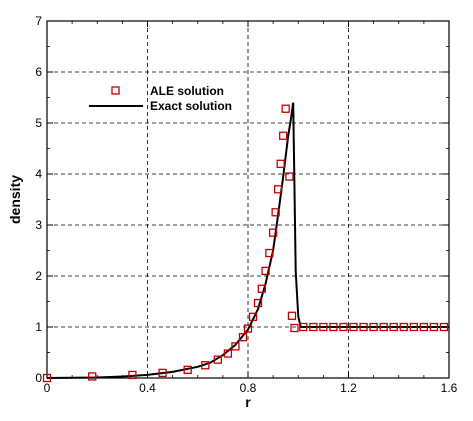  I want to click on y-axis-label: density, so click(15, 199).